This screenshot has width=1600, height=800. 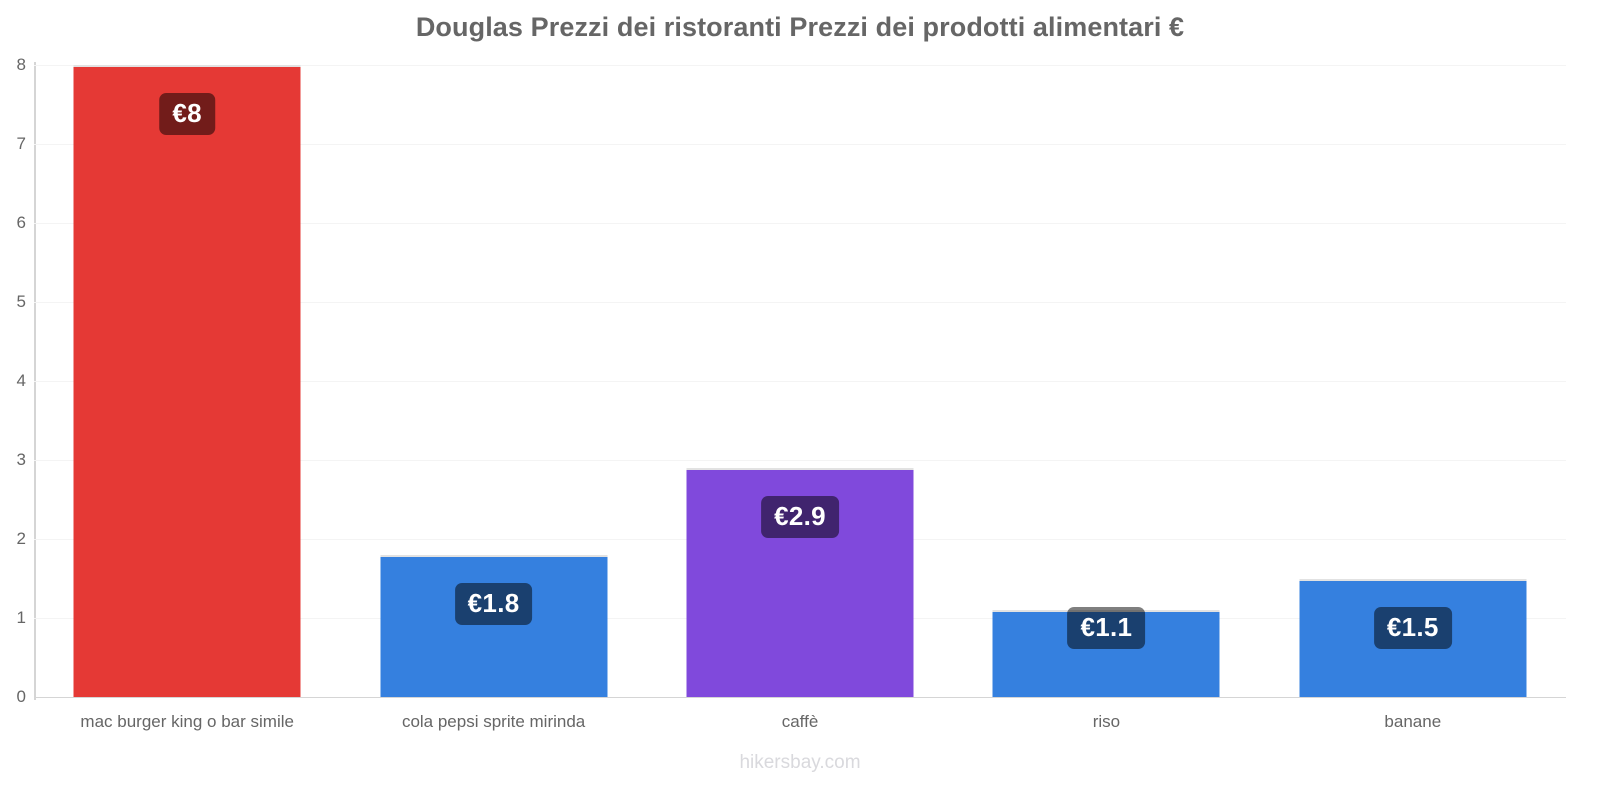 What do you see at coordinates (493, 603) in the screenshot?
I see `bar-value-label: €1.8` at bounding box center [493, 603].